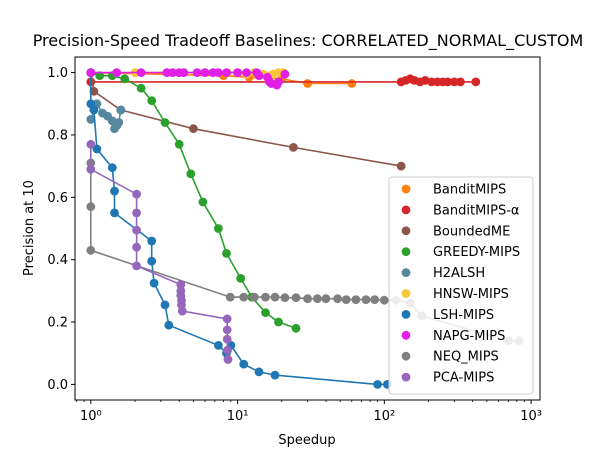  I want to click on x-axis-label: Speedup, so click(306, 440).